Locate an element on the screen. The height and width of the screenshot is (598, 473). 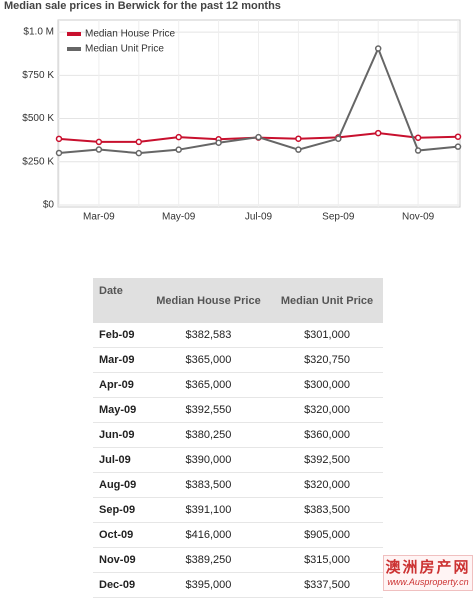
table-row: Jul-09 $390,000 $392,500 is located at coordinates (238, 460).